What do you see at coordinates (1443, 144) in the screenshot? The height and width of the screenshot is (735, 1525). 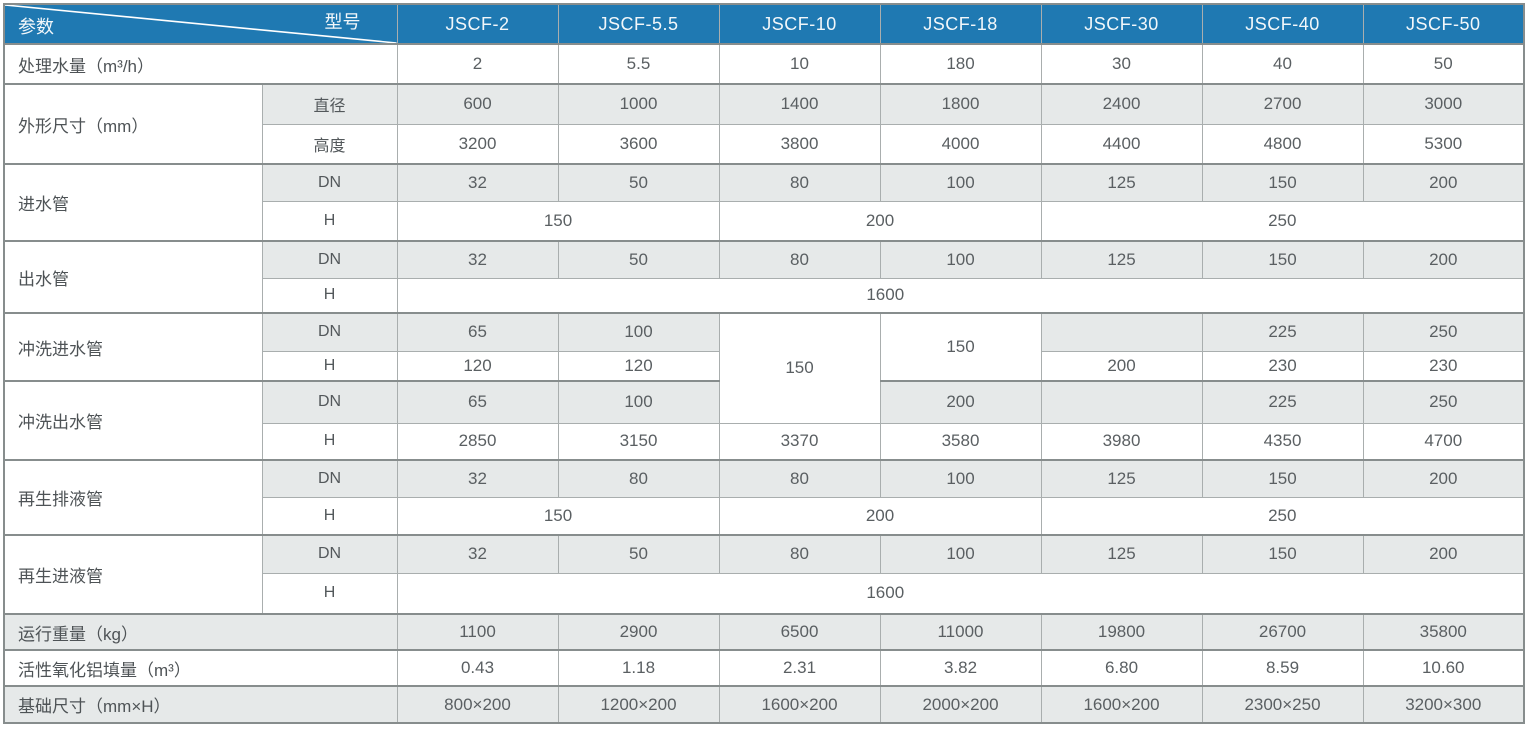 I see `table-cell: 5300` at bounding box center [1443, 144].